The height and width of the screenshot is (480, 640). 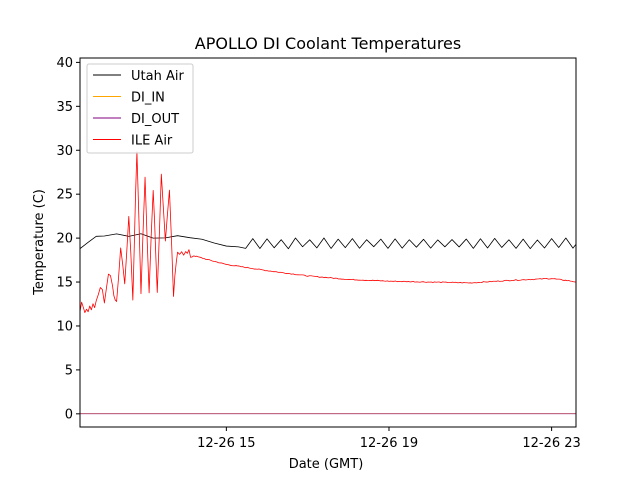 I want to click on legend: Utah Air DI_IN DI_OUT ILE Air, so click(x=140, y=108).